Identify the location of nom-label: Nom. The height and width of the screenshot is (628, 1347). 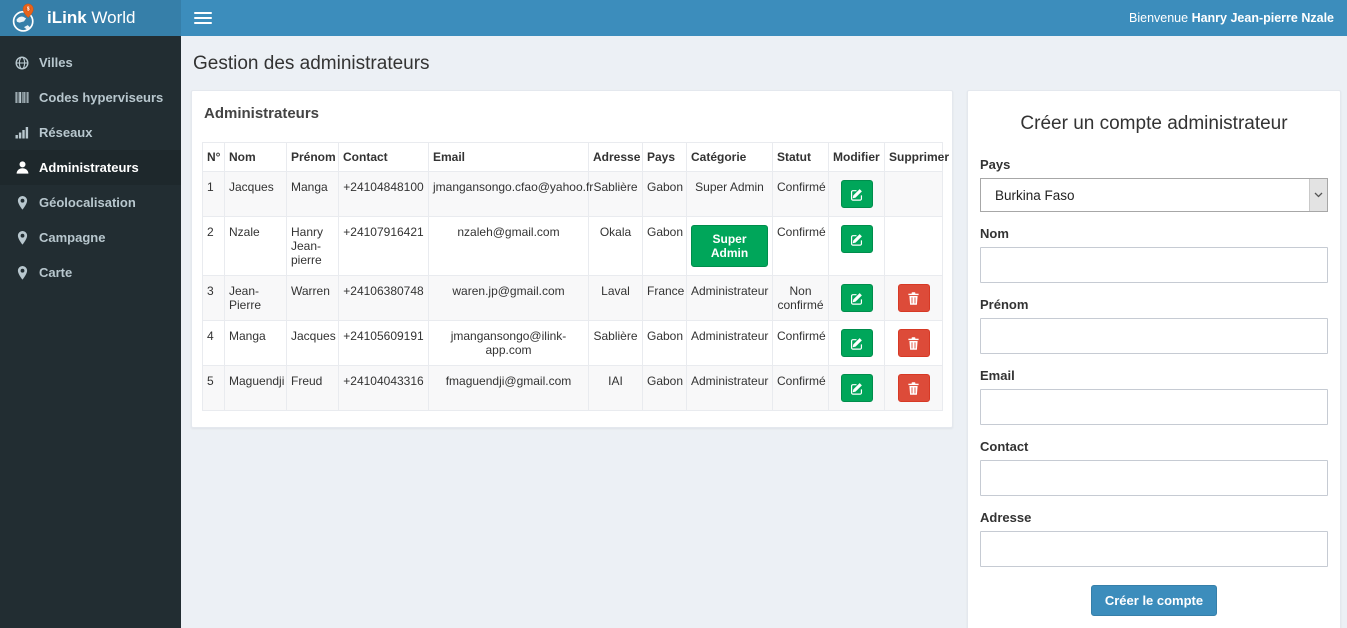
(994, 233).